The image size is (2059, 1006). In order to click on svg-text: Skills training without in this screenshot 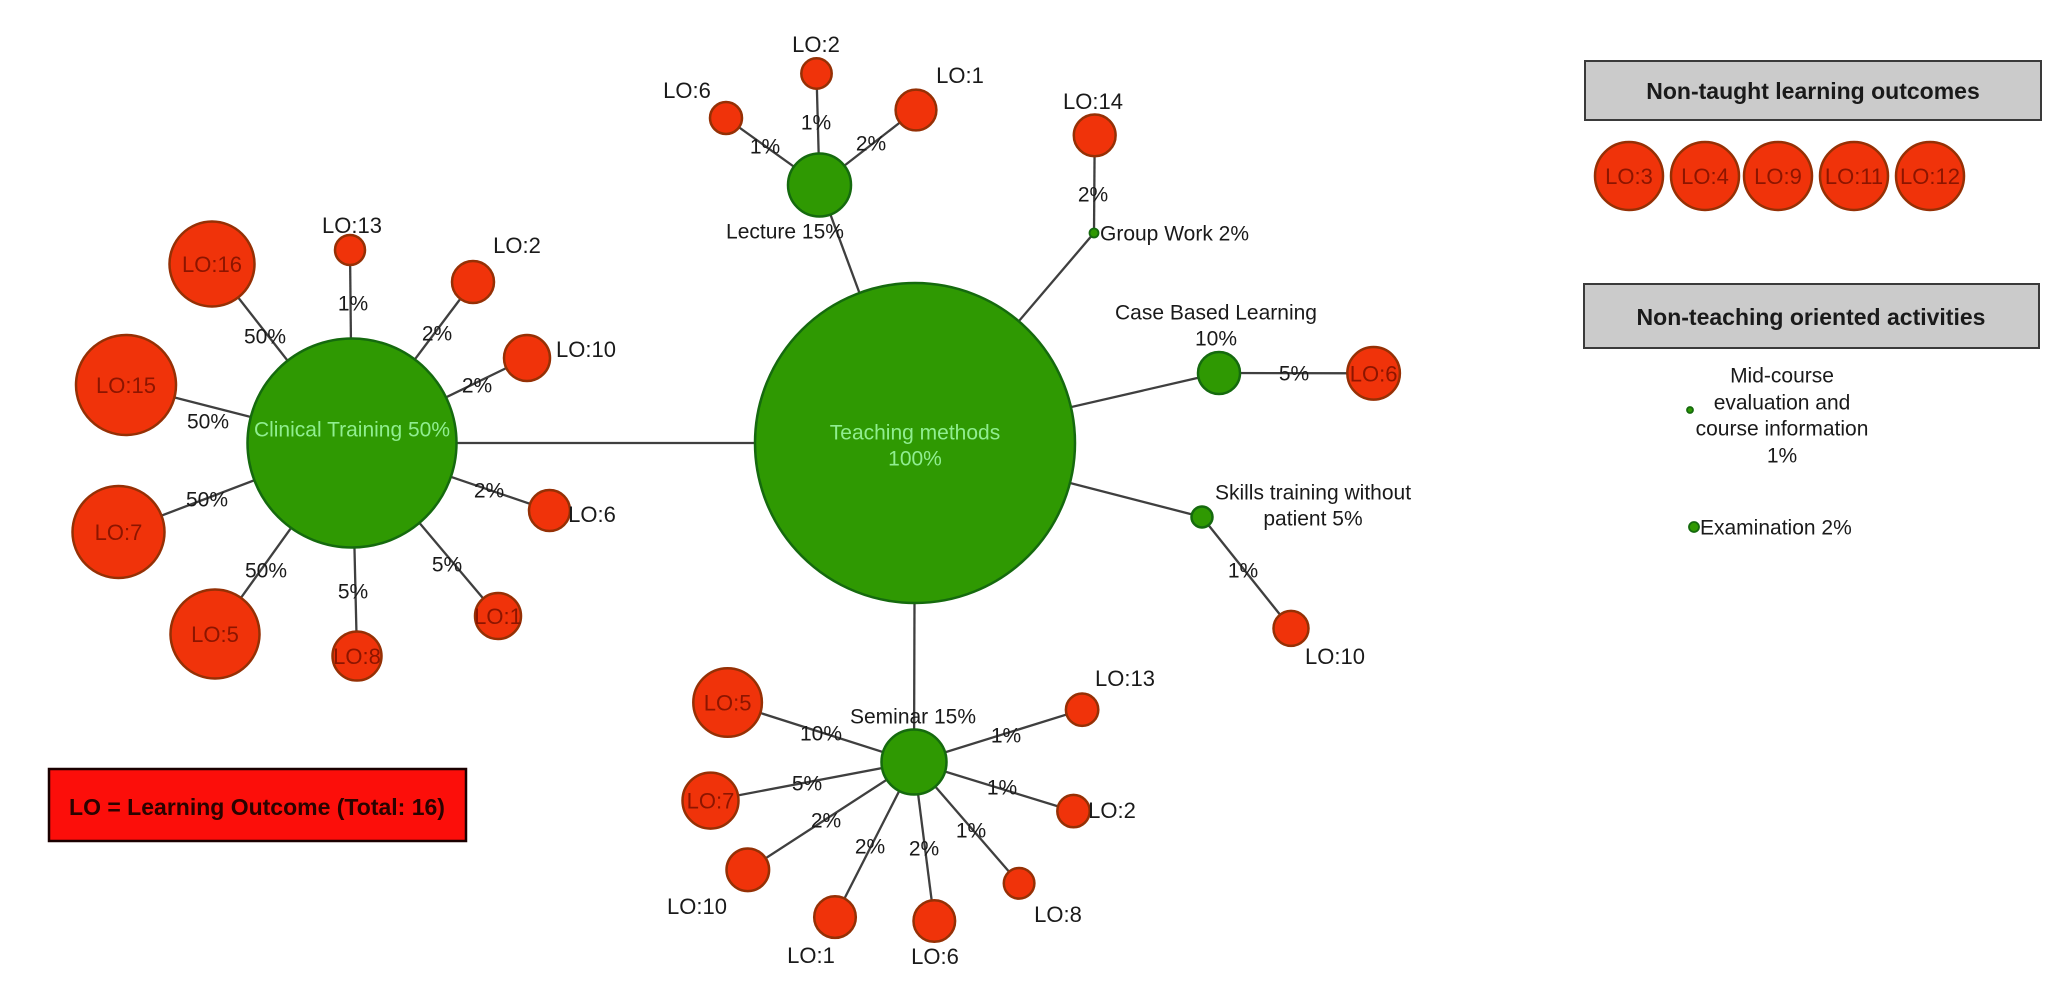, I will do `click(1313, 493)`.